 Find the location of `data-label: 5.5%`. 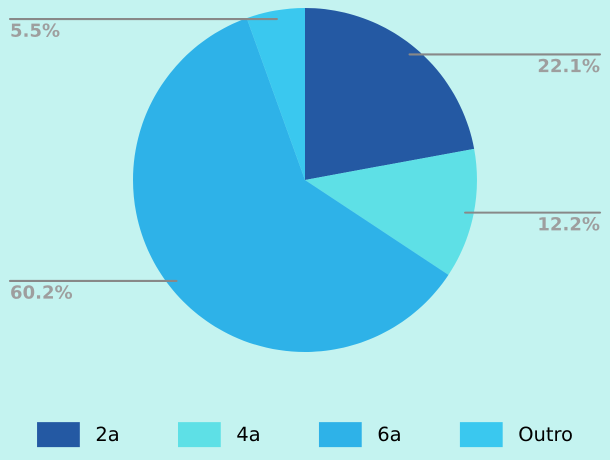

data-label: 5.5% is located at coordinates (35, 30).